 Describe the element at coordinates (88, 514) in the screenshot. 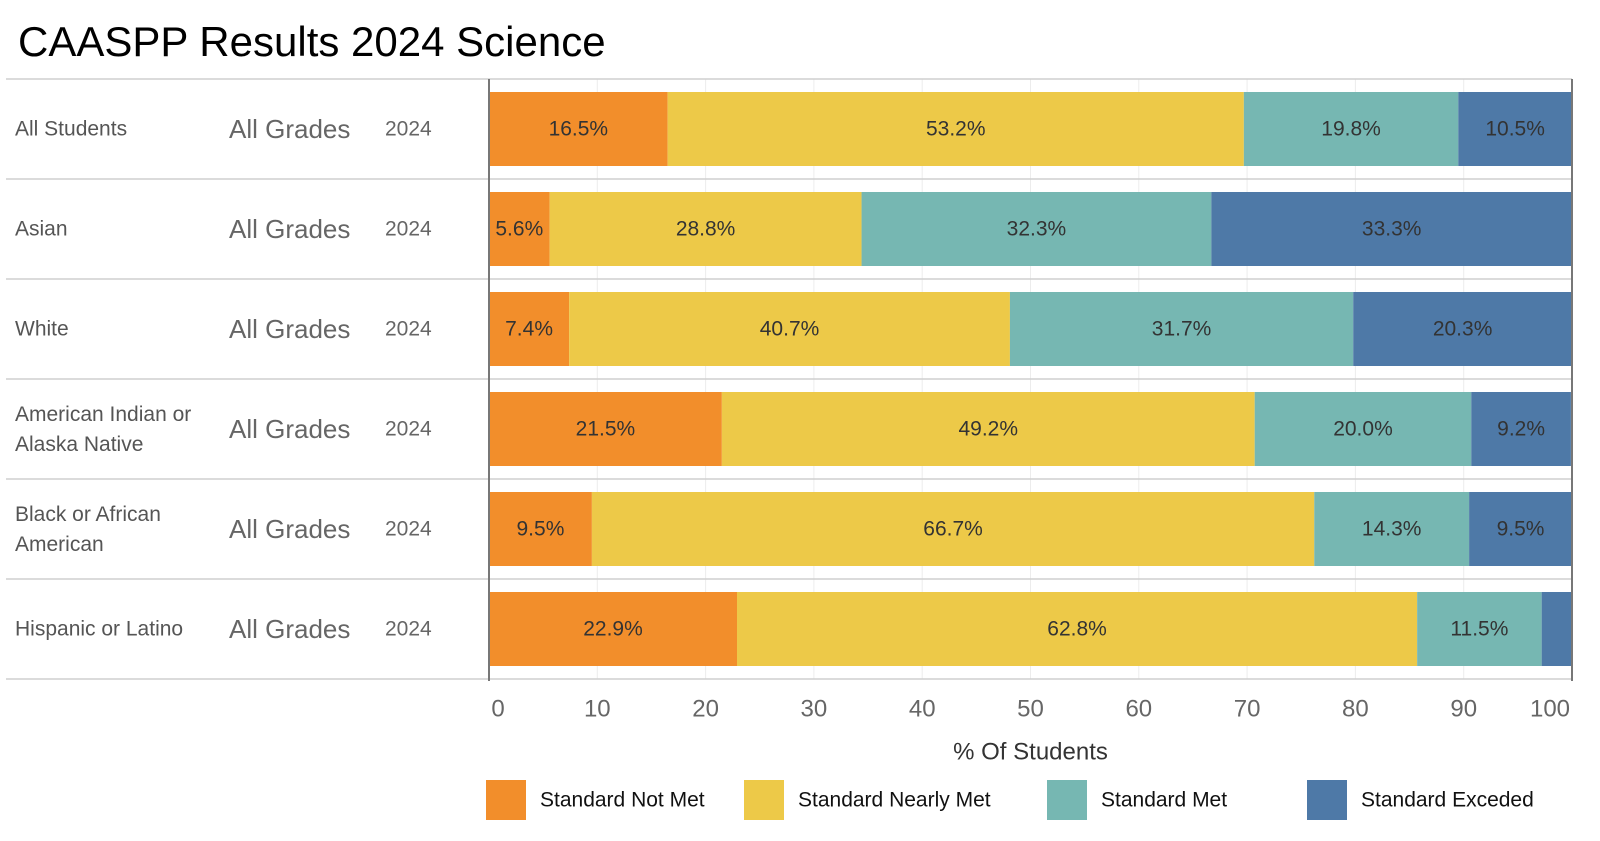

I see `row-label-line: Black or African` at that location.